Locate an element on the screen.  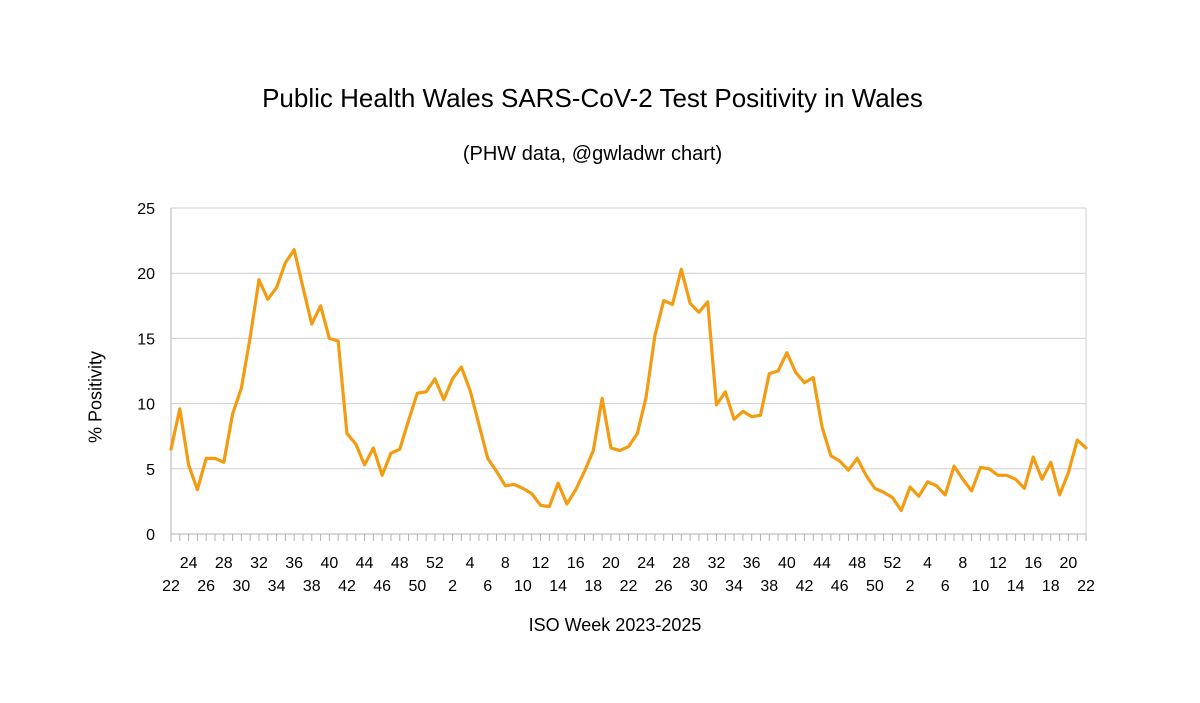
y-tick-label: 15 is located at coordinates (146, 339).